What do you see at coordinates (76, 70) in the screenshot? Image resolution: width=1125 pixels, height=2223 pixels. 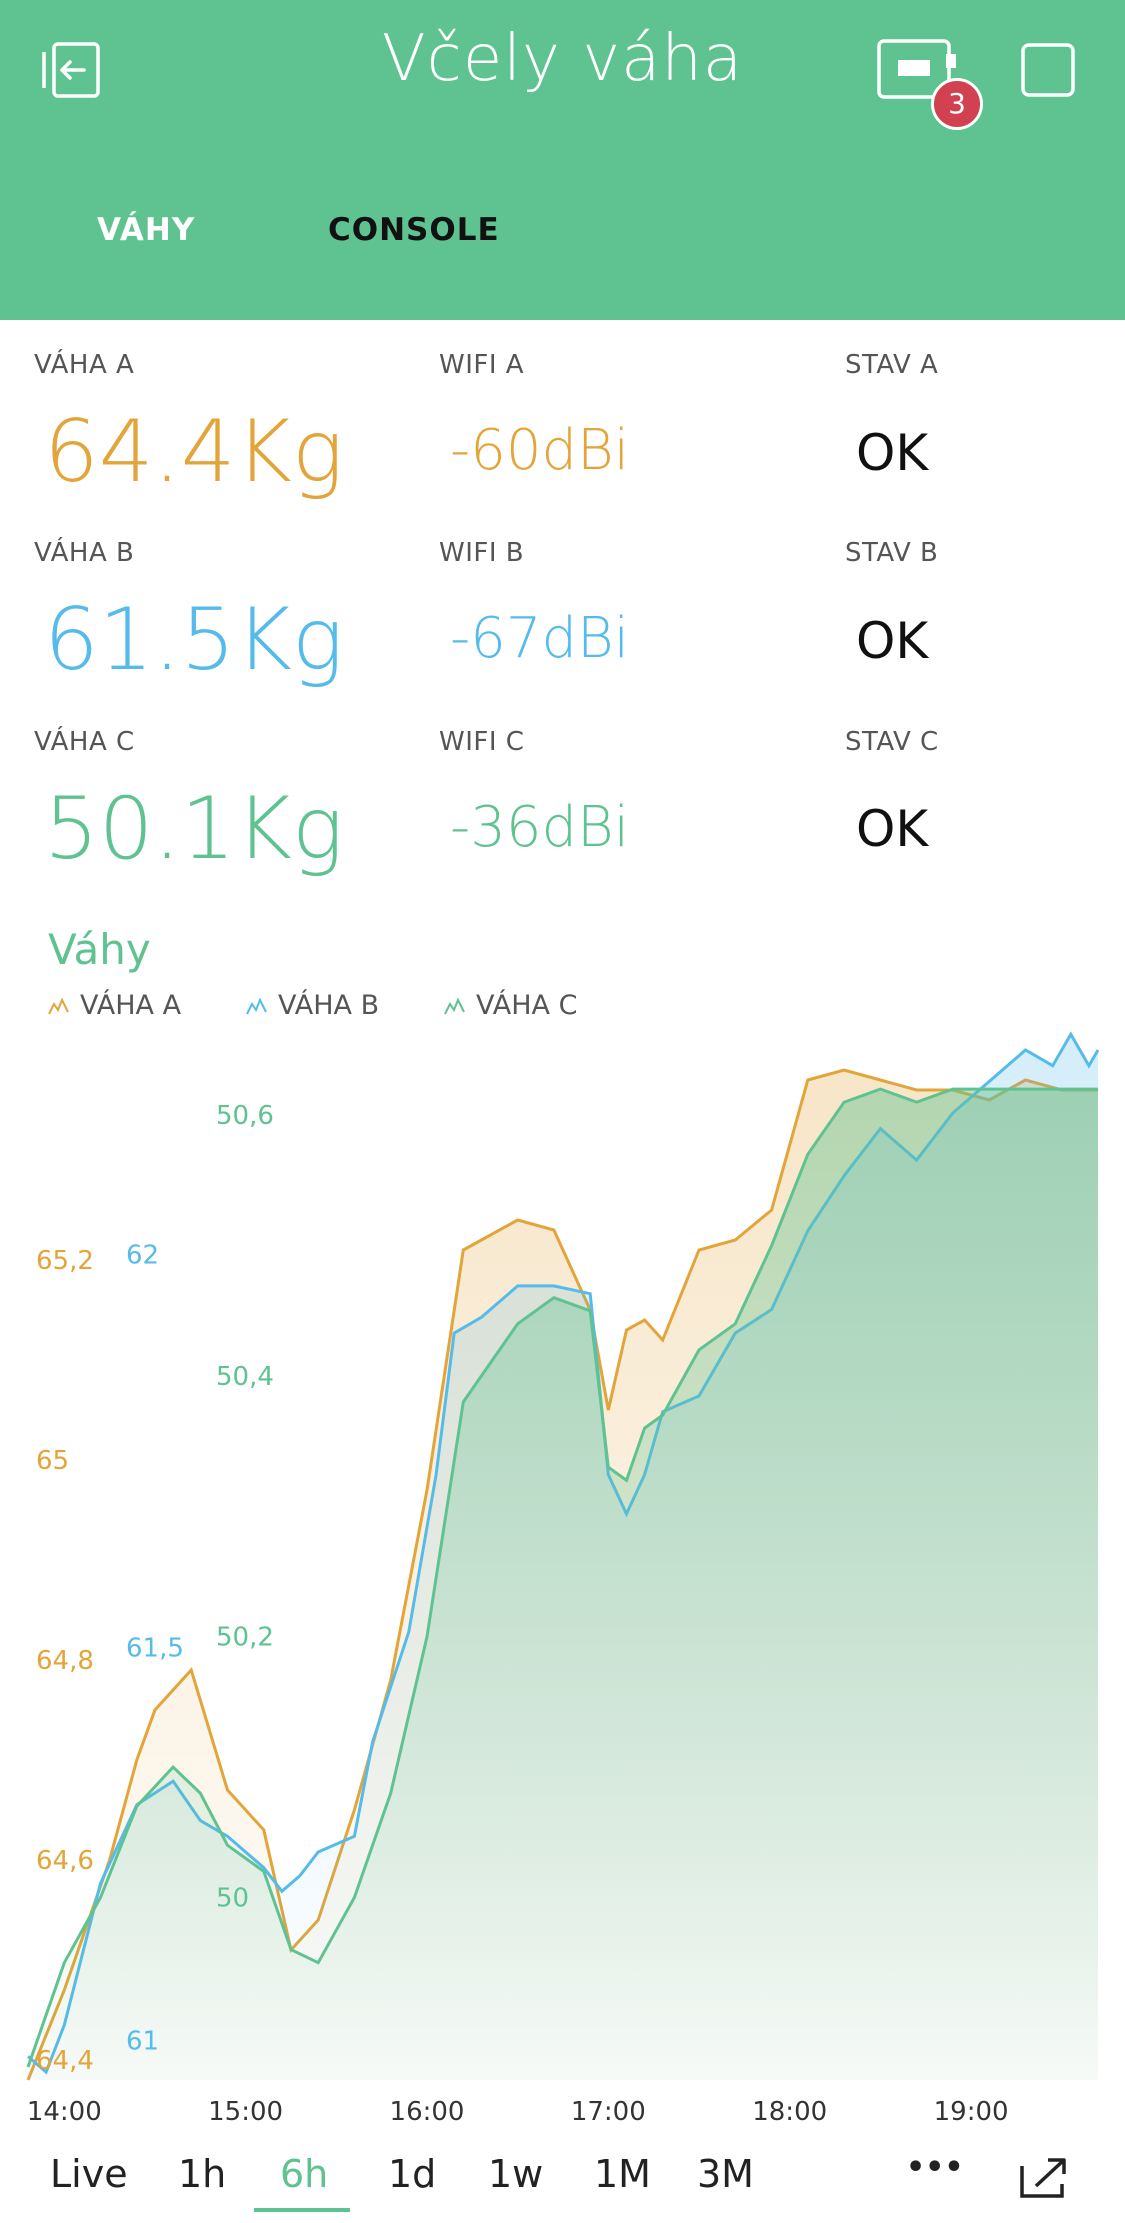 I see `back-icon` at bounding box center [76, 70].